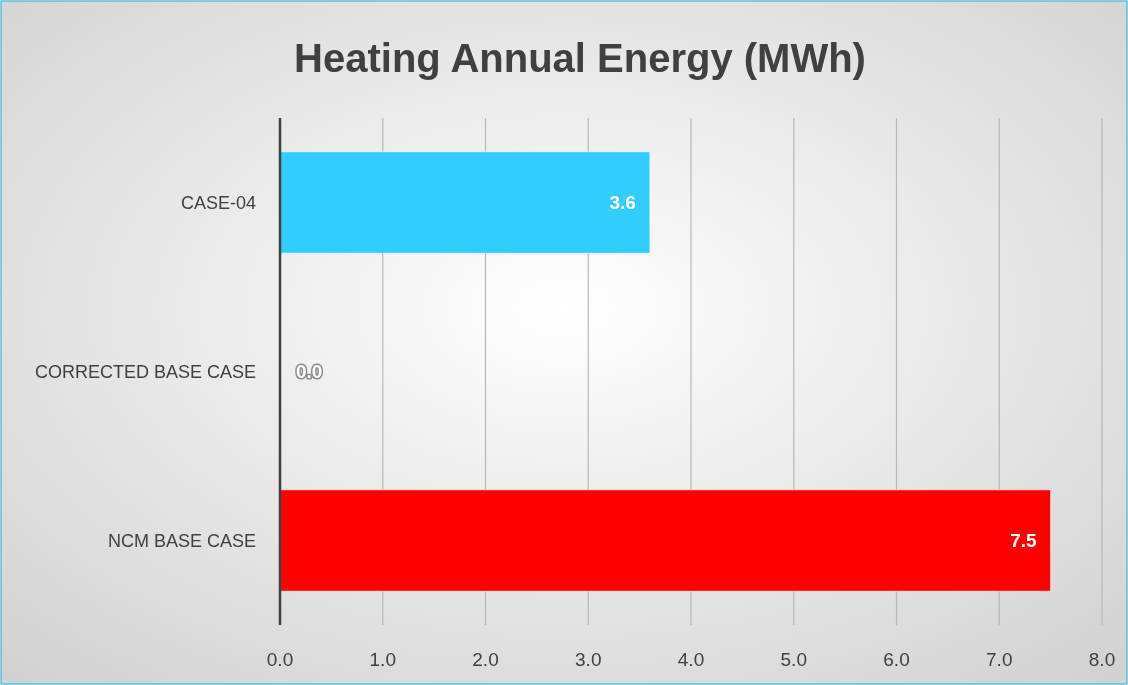 The image size is (1128, 685). What do you see at coordinates (622, 203) in the screenshot?
I see `data-label: 3.6` at bounding box center [622, 203].